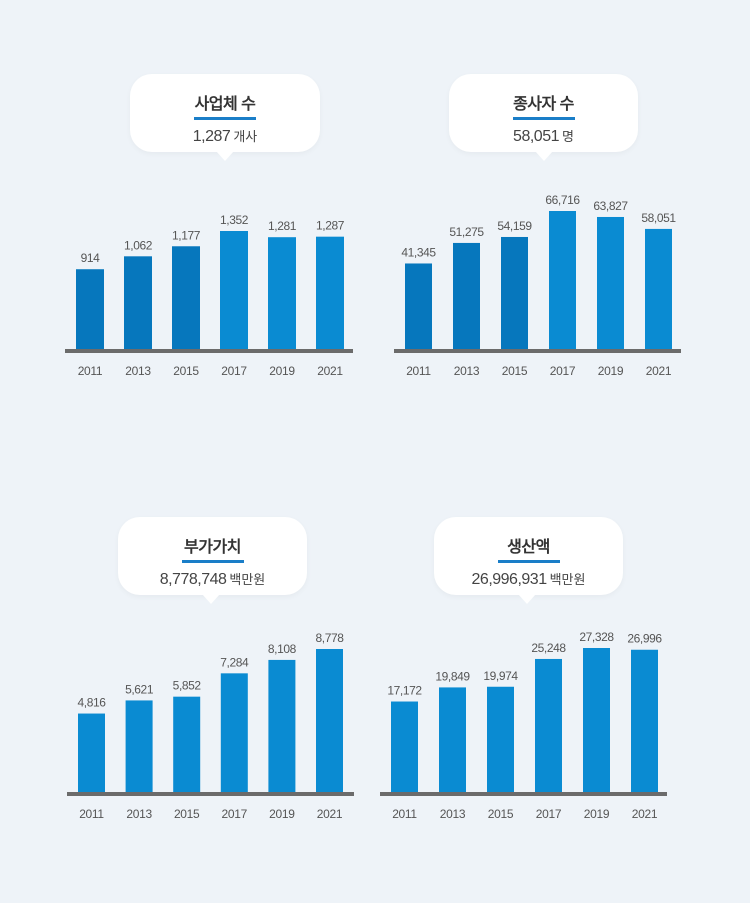 The image size is (750, 903). What do you see at coordinates (500, 676) in the screenshot?
I see `value-label: 19,974` at bounding box center [500, 676].